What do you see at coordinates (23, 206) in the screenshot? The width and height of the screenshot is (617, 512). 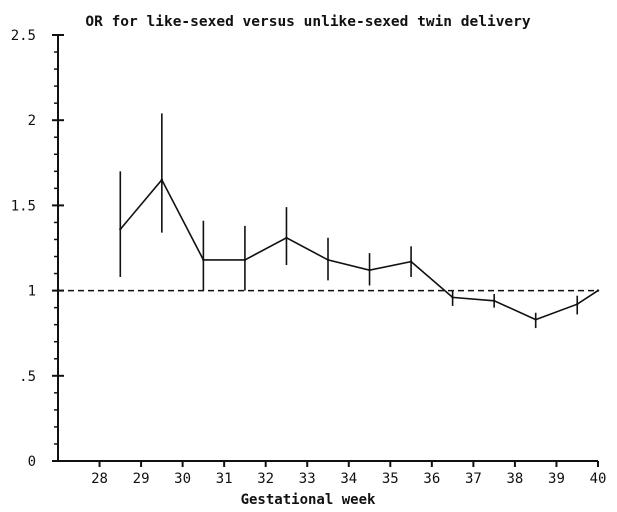 I see `y-tick-label: 1.5` at bounding box center [23, 206].